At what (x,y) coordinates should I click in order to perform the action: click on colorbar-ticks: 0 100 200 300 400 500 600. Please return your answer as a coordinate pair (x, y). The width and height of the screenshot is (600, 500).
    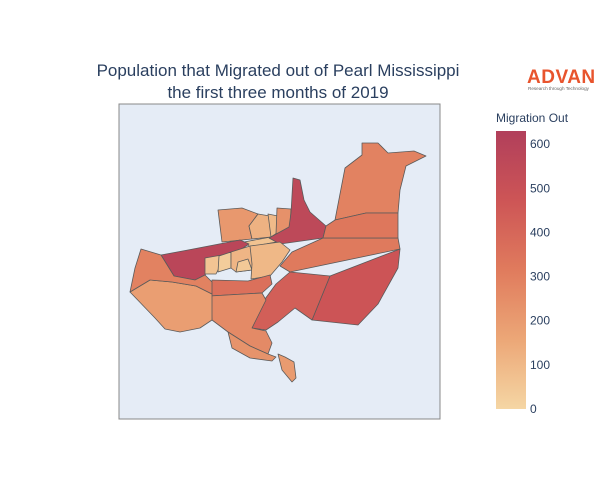
    Looking at the image, I should click on (540, 276).